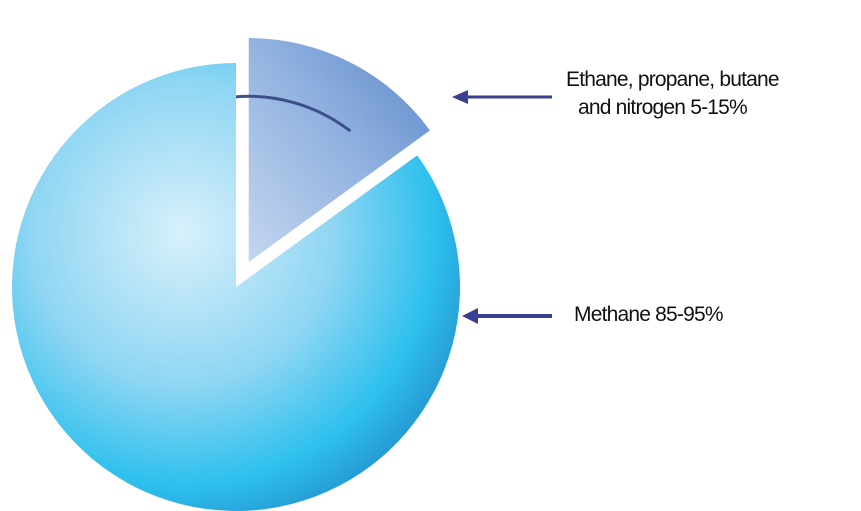 The image size is (861, 511). I want to click on slice-label-major: Methane 85-95%, so click(649, 314).